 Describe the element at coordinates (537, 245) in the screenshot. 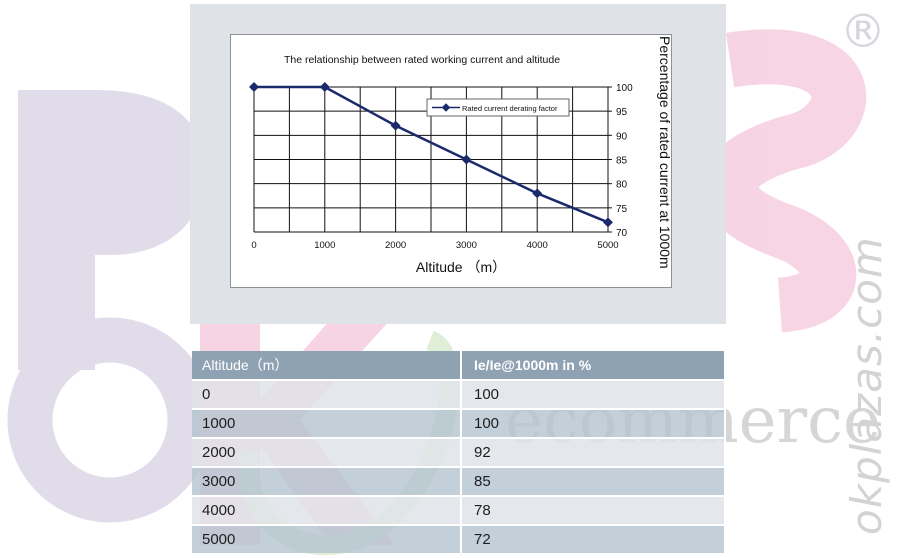

I see `x-tick-label: 4000` at that location.